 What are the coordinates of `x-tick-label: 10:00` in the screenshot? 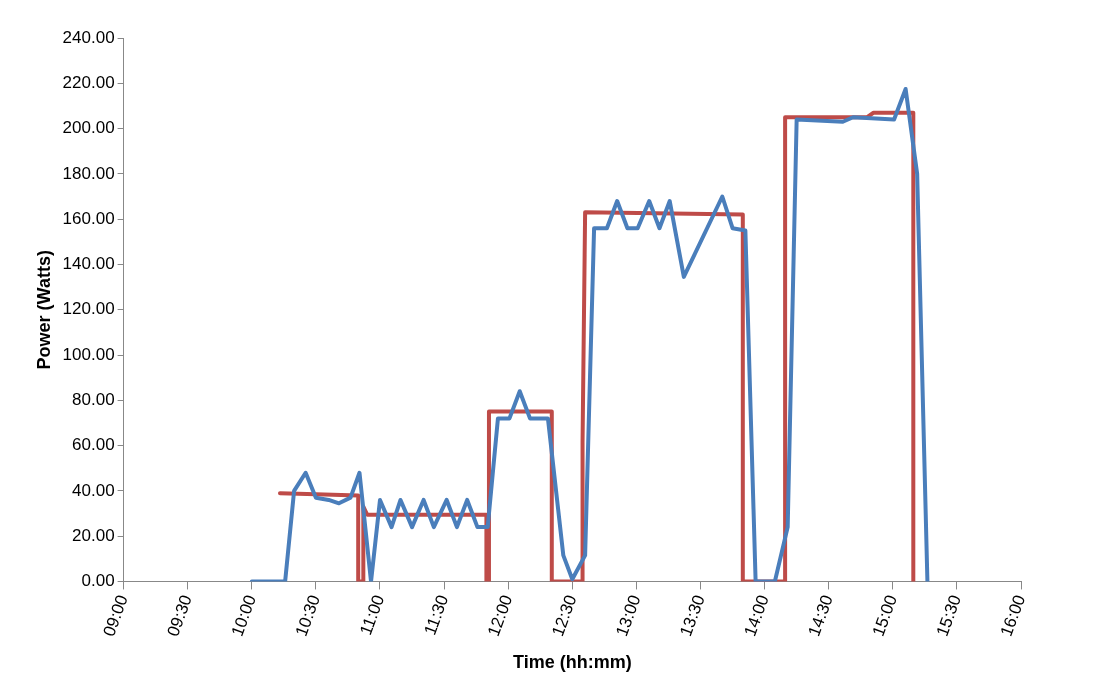 It's located at (243, 615).